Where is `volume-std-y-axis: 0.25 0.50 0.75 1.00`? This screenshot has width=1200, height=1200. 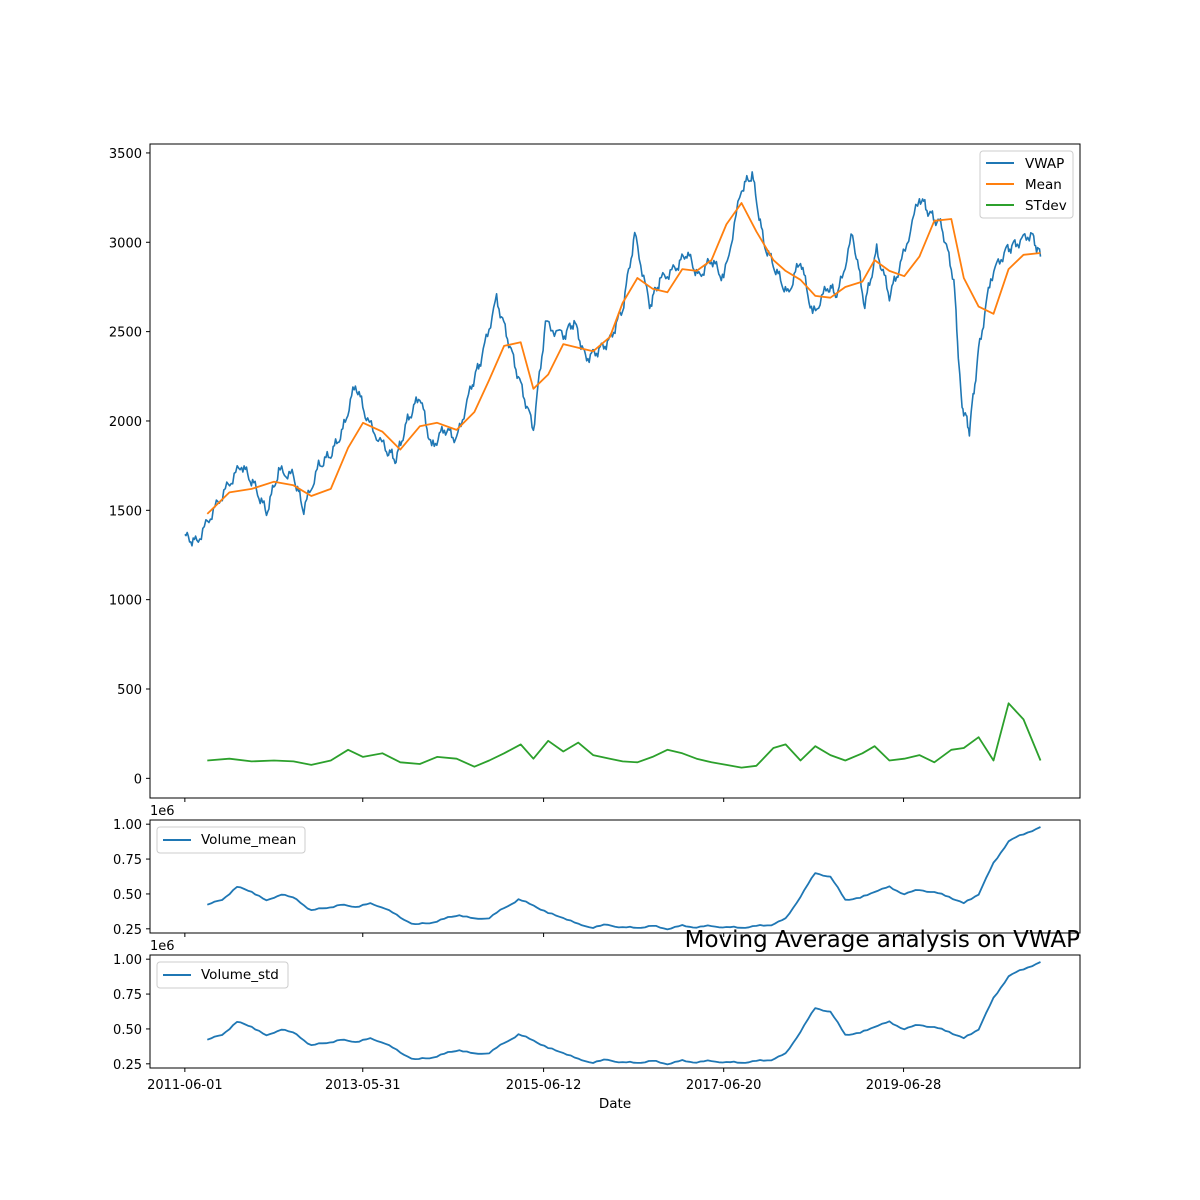
volume-std-y-axis: 0.25 0.50 0.75 1.00 is located at coordinates (131, 1013).